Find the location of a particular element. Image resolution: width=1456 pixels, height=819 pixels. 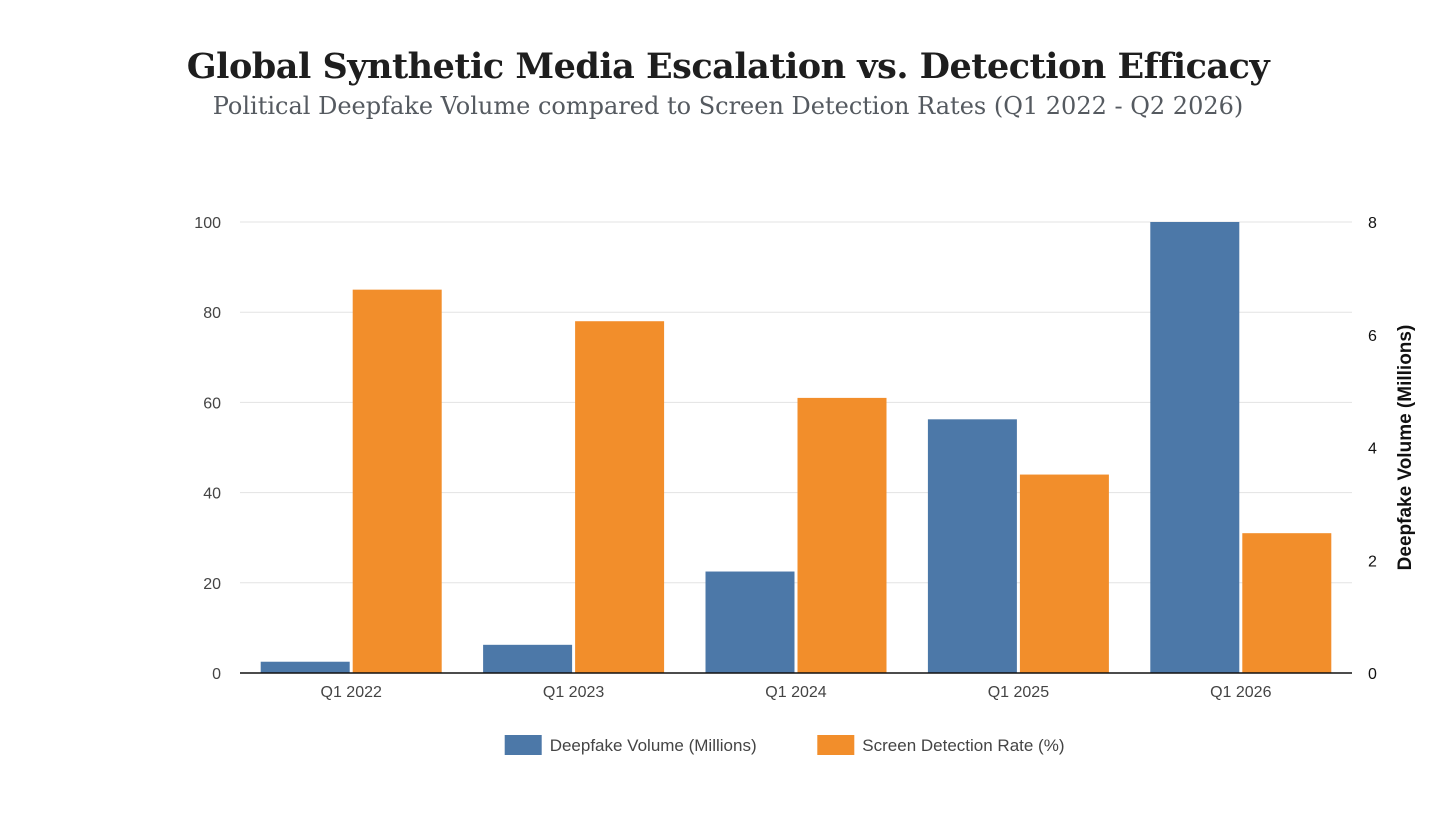

y-right-tick-label: 2 is located at coordinates (1372, 561).